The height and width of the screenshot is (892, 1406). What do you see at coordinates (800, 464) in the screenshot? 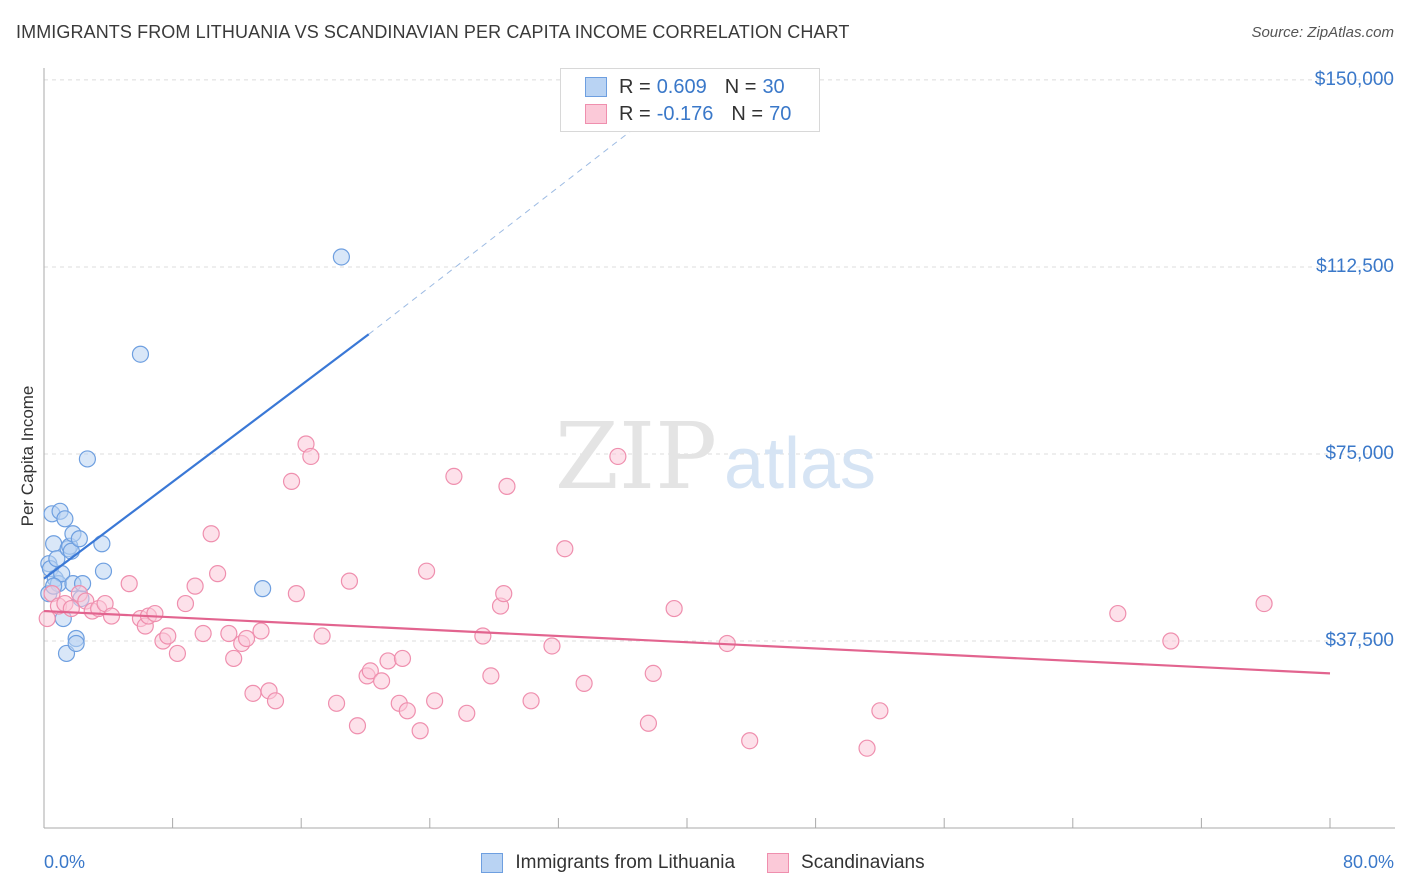
I see `watermark-atlas: atlas` at bounding box center [800, 464].